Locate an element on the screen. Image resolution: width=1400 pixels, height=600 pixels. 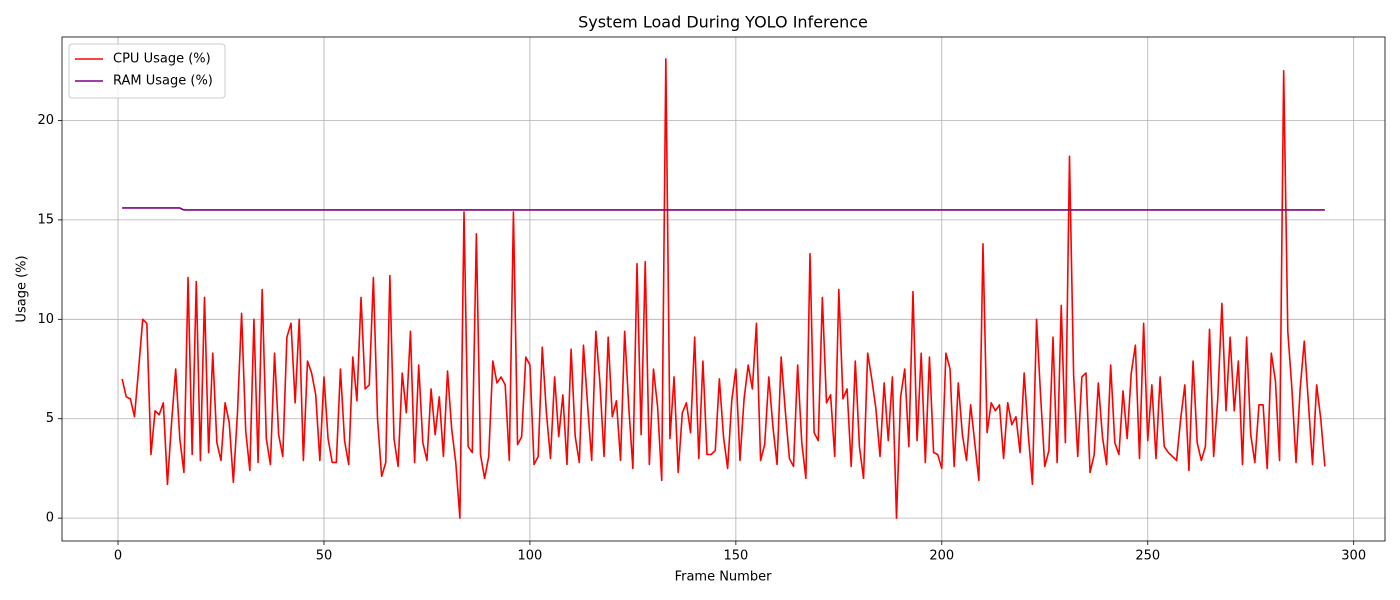
y-axis-label: Usage (%) is located at coordinates (22, 288).